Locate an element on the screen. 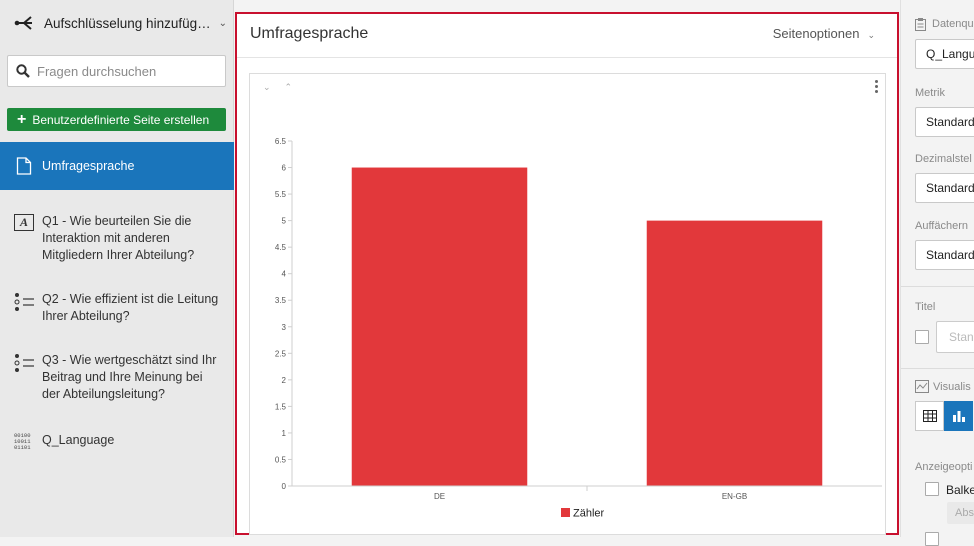 This screenshot has width=974, height=546. text-entry-icon: A is located at coordinates (24, 222).